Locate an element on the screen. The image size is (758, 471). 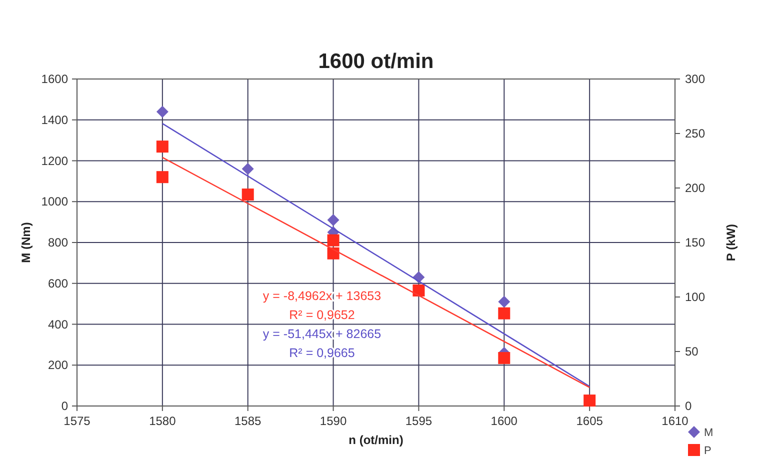
y-tick-label: 1600 is located at coordinates (54, 79).